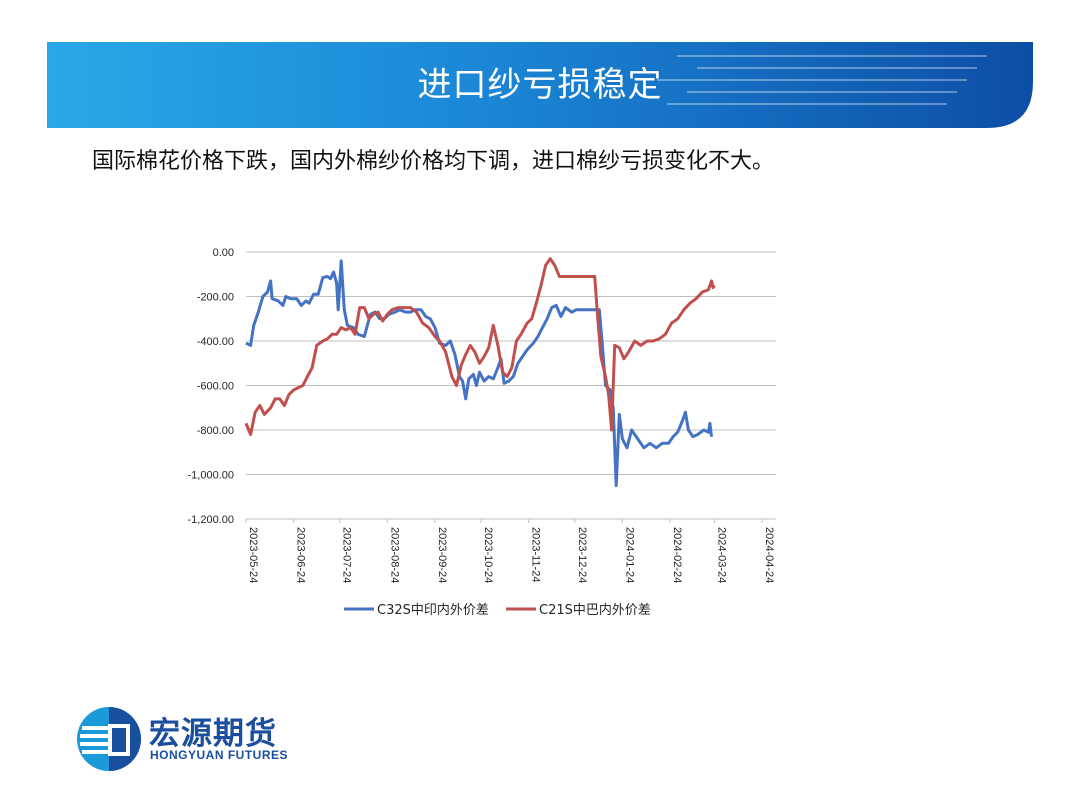 This screenshot has width=1080, height=810. I want to click on logo-name-en: HONGYUAN FUTURES, so click(219, 755).